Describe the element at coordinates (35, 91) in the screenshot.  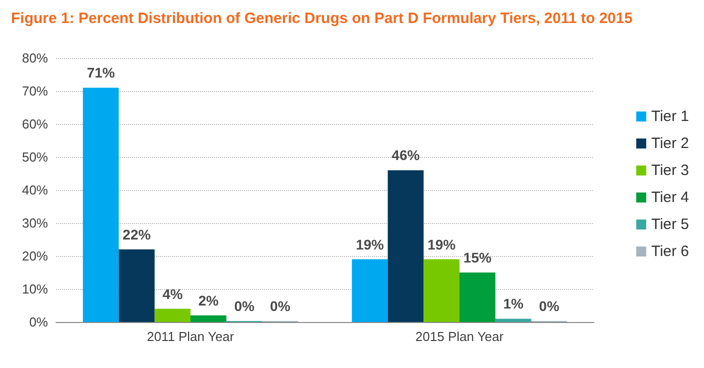
I see `y-tick-label: 70%` at that location.